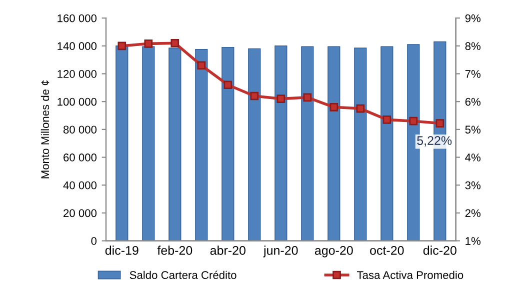 Image resolution: width=530 pixels, height=301 pixels. What do you see at coordinates (80, 158) in the screenshot?
I see `y-tick-label: 60 000` at bounding box center [80, 158].